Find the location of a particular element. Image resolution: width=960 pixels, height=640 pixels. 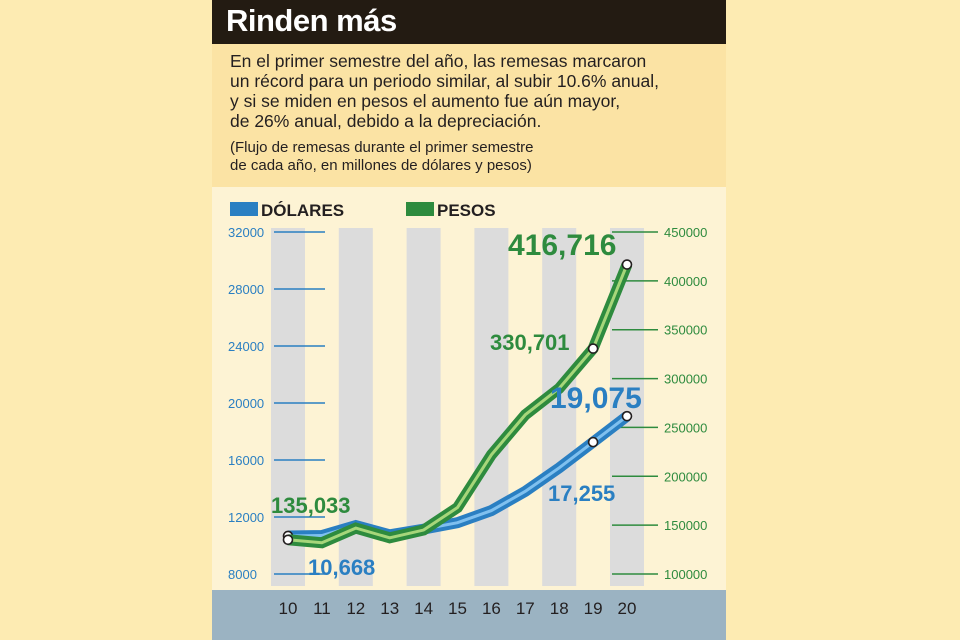

left-tick-label: 24000 is located at coordinates (246, 346).